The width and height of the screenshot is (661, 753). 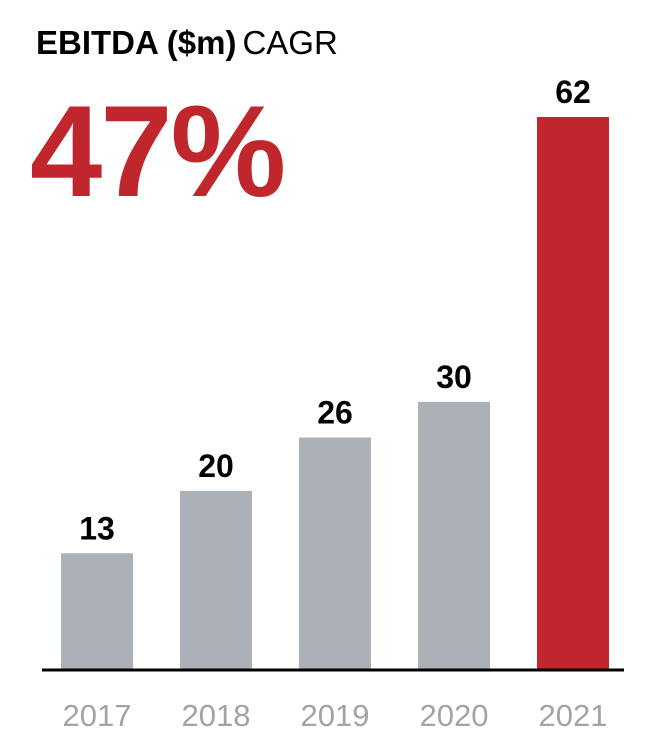 What do you see at coordinates (573, 715) in the screenshot?
I see `x-tick-label-2021: 2021` at bounding box center [573, 715].